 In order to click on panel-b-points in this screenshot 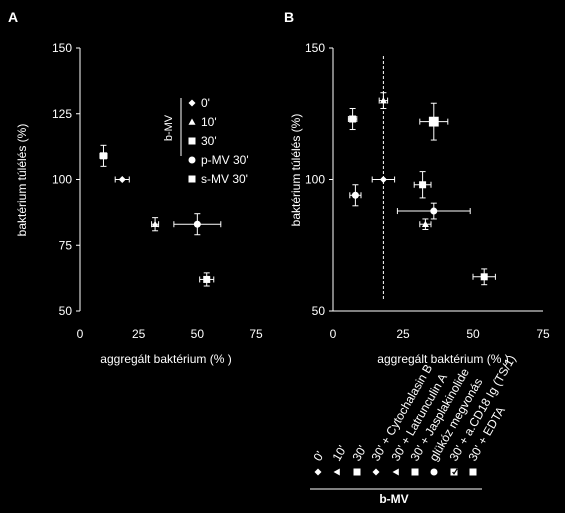, I will do `click(421, 189)`.